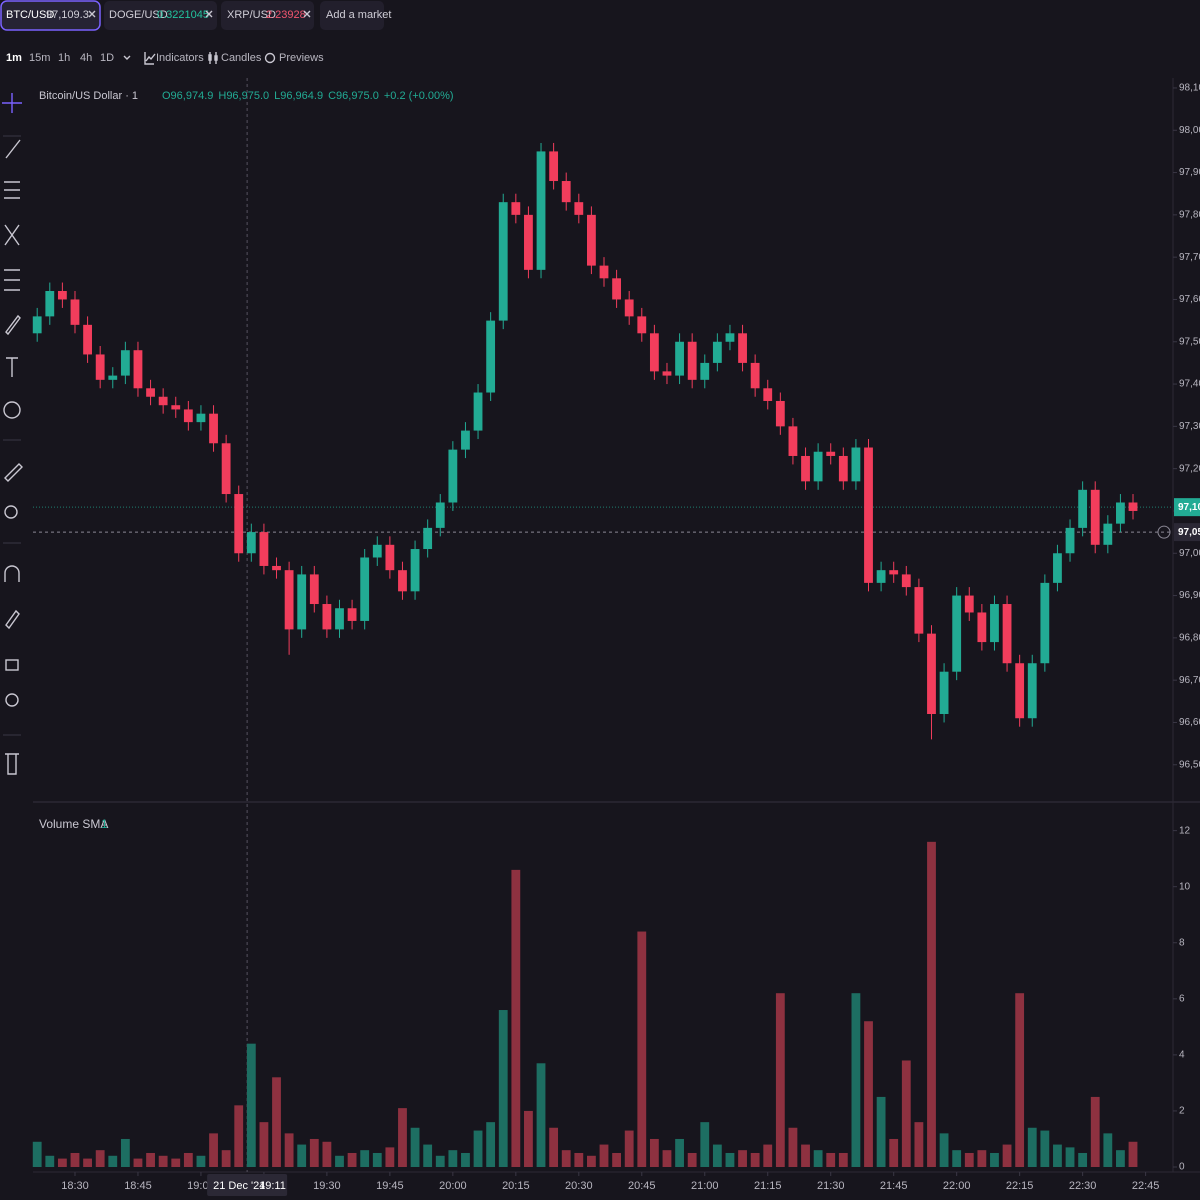 The height and width of the screenshot is (1200, 1200). What do you see at coordinates (183, 15) in the screenshot?
I see `tab-price: 0.3221045` at bounding box center [183, 15].